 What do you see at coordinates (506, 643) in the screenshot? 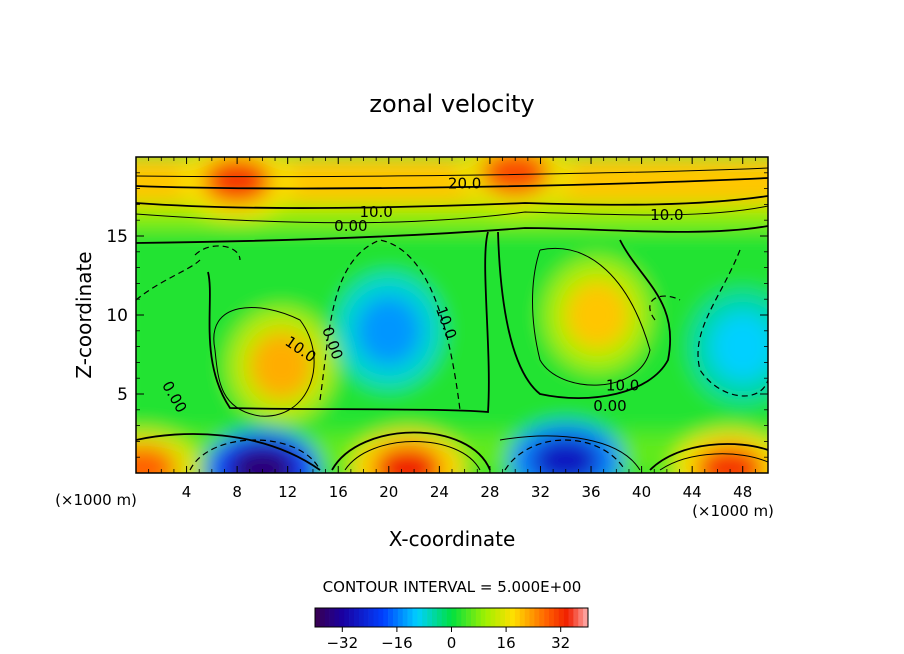
I see `colorbar-tick-label: 16` at bounding box center [506, 643].